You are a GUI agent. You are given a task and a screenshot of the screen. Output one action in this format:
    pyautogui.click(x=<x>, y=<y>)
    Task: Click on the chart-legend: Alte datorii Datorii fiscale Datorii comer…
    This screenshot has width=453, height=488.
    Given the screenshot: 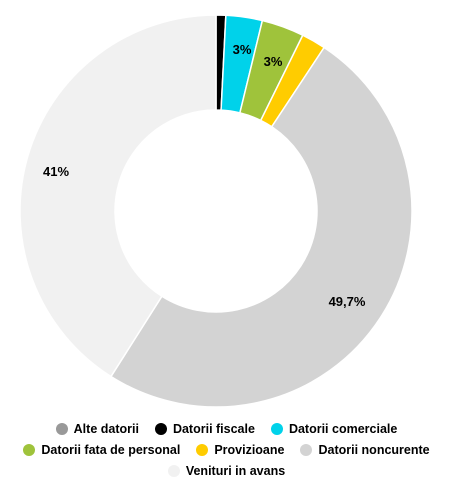 What is the action you would take?
    pyautogui.click(x=226, y=449)
    